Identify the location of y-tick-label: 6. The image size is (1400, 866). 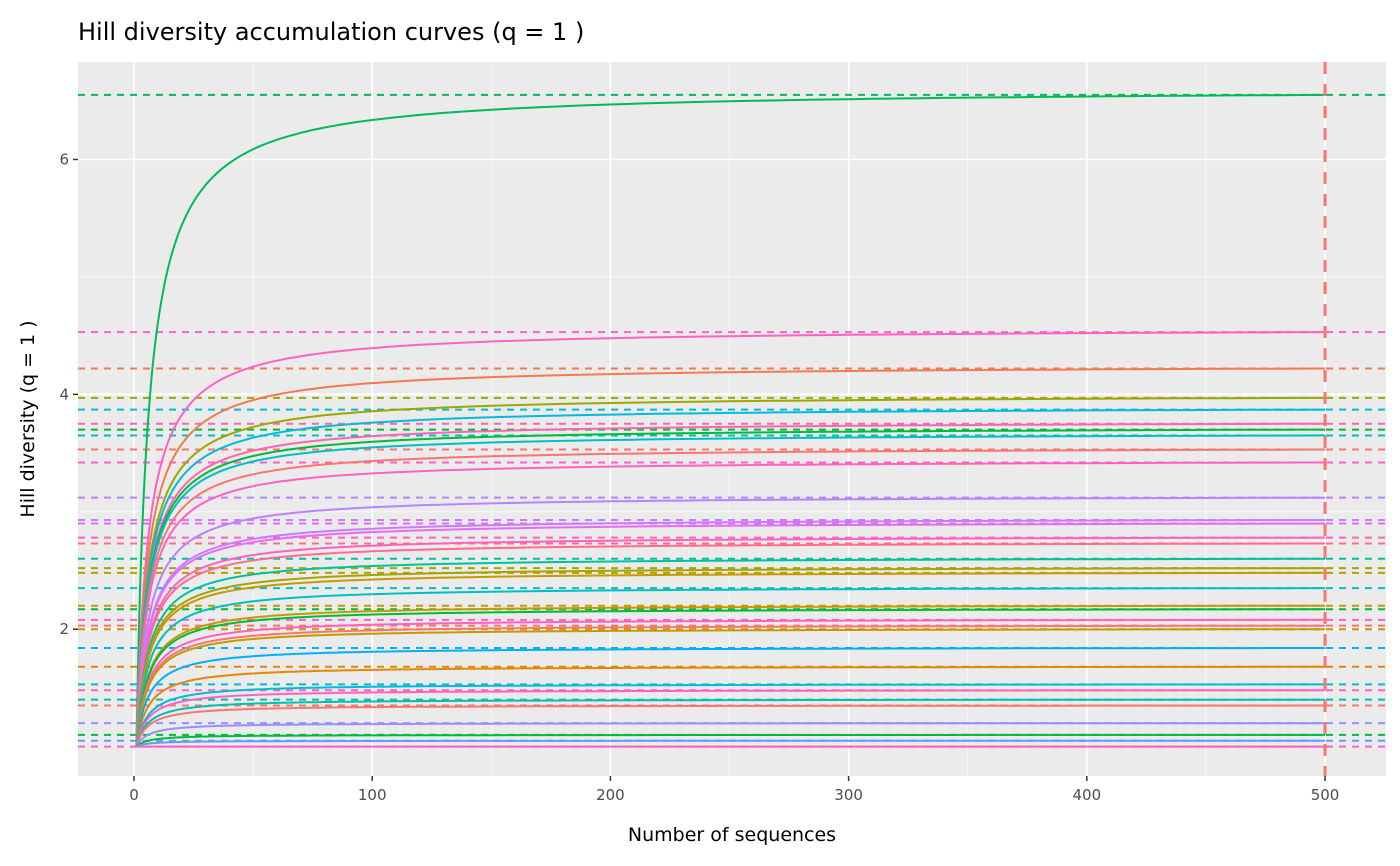
(64, 159).